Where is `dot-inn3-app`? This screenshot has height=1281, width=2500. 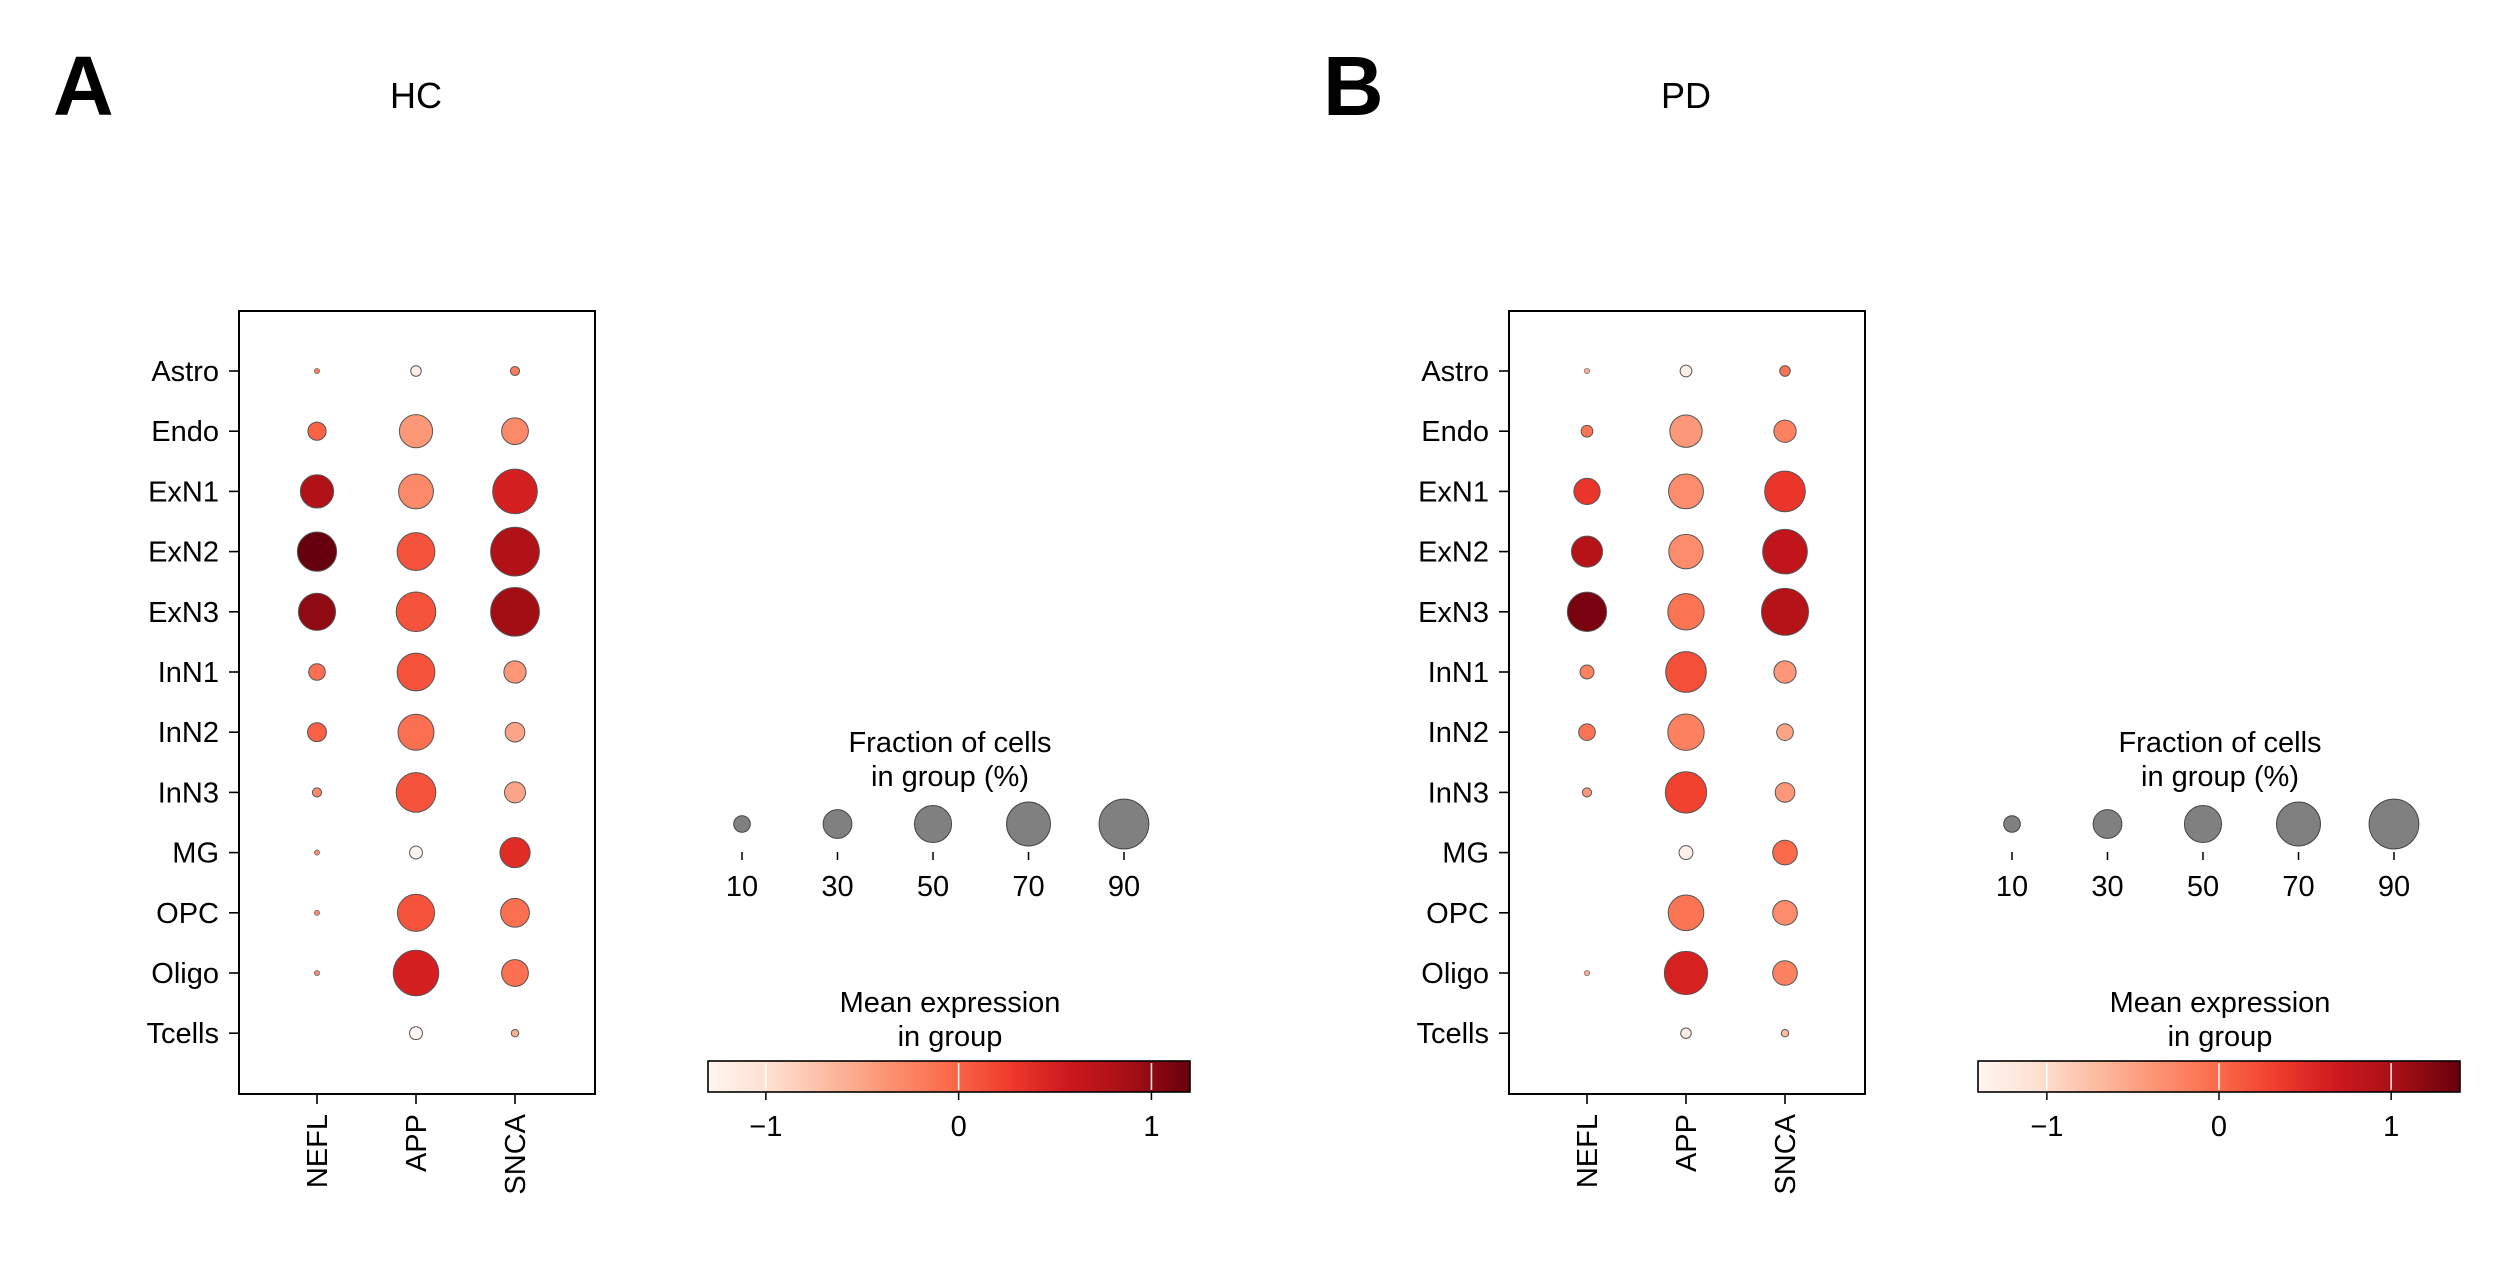
dot-inn3-app is located at coordinates (1686, 792).